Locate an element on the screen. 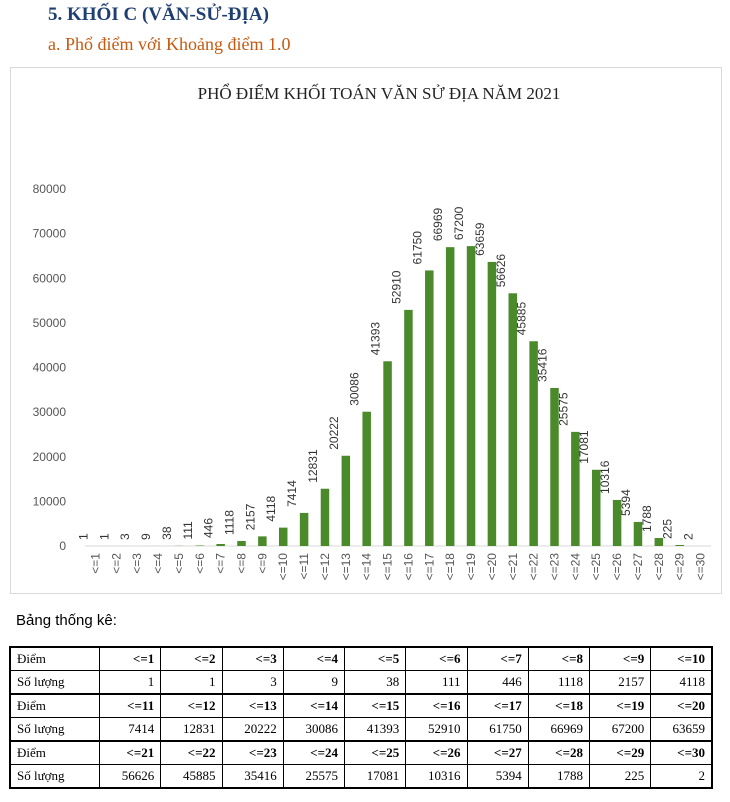 The height and width of the screenshot is (802, 730). x-tick-label: <=24 is located at coordinates (575, 567).